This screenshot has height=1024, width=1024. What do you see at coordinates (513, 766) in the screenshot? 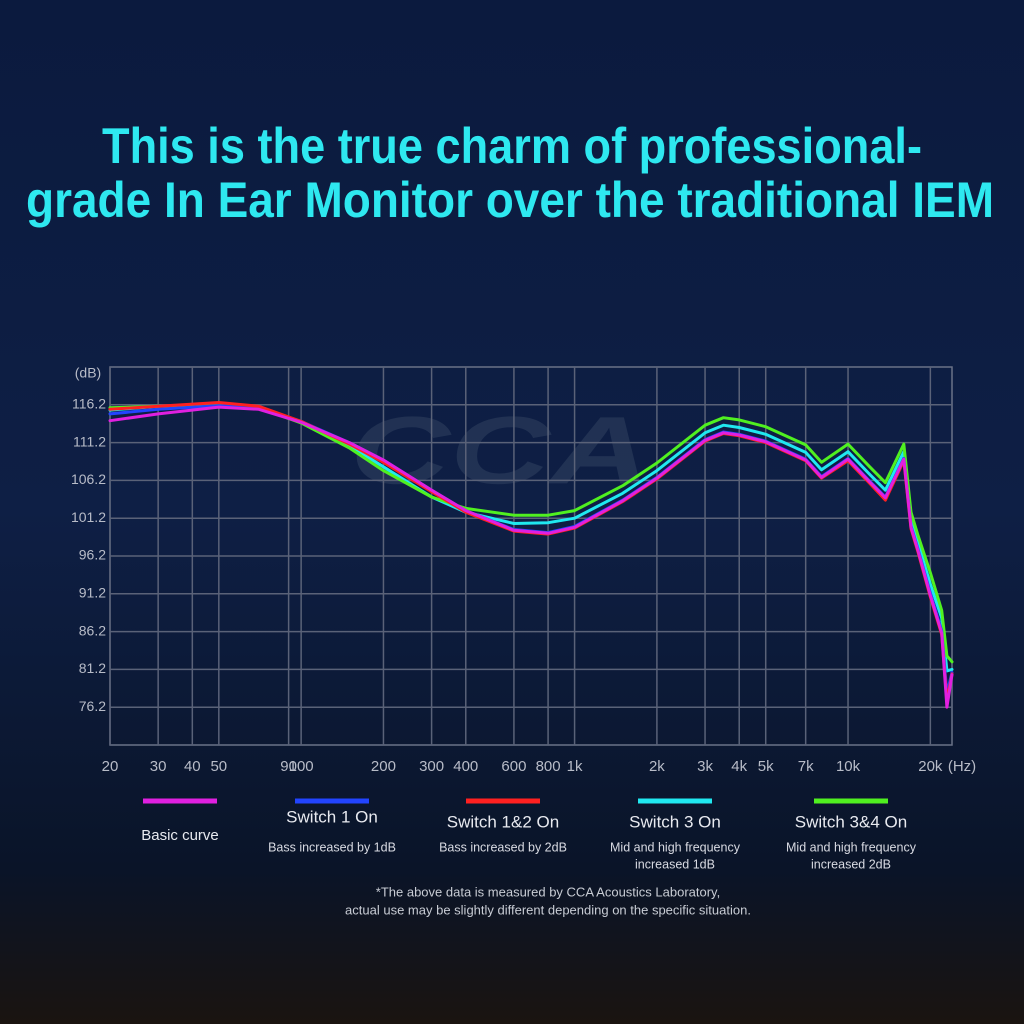
I see `x-tick-label: 600` at bounding box center [513, 766].